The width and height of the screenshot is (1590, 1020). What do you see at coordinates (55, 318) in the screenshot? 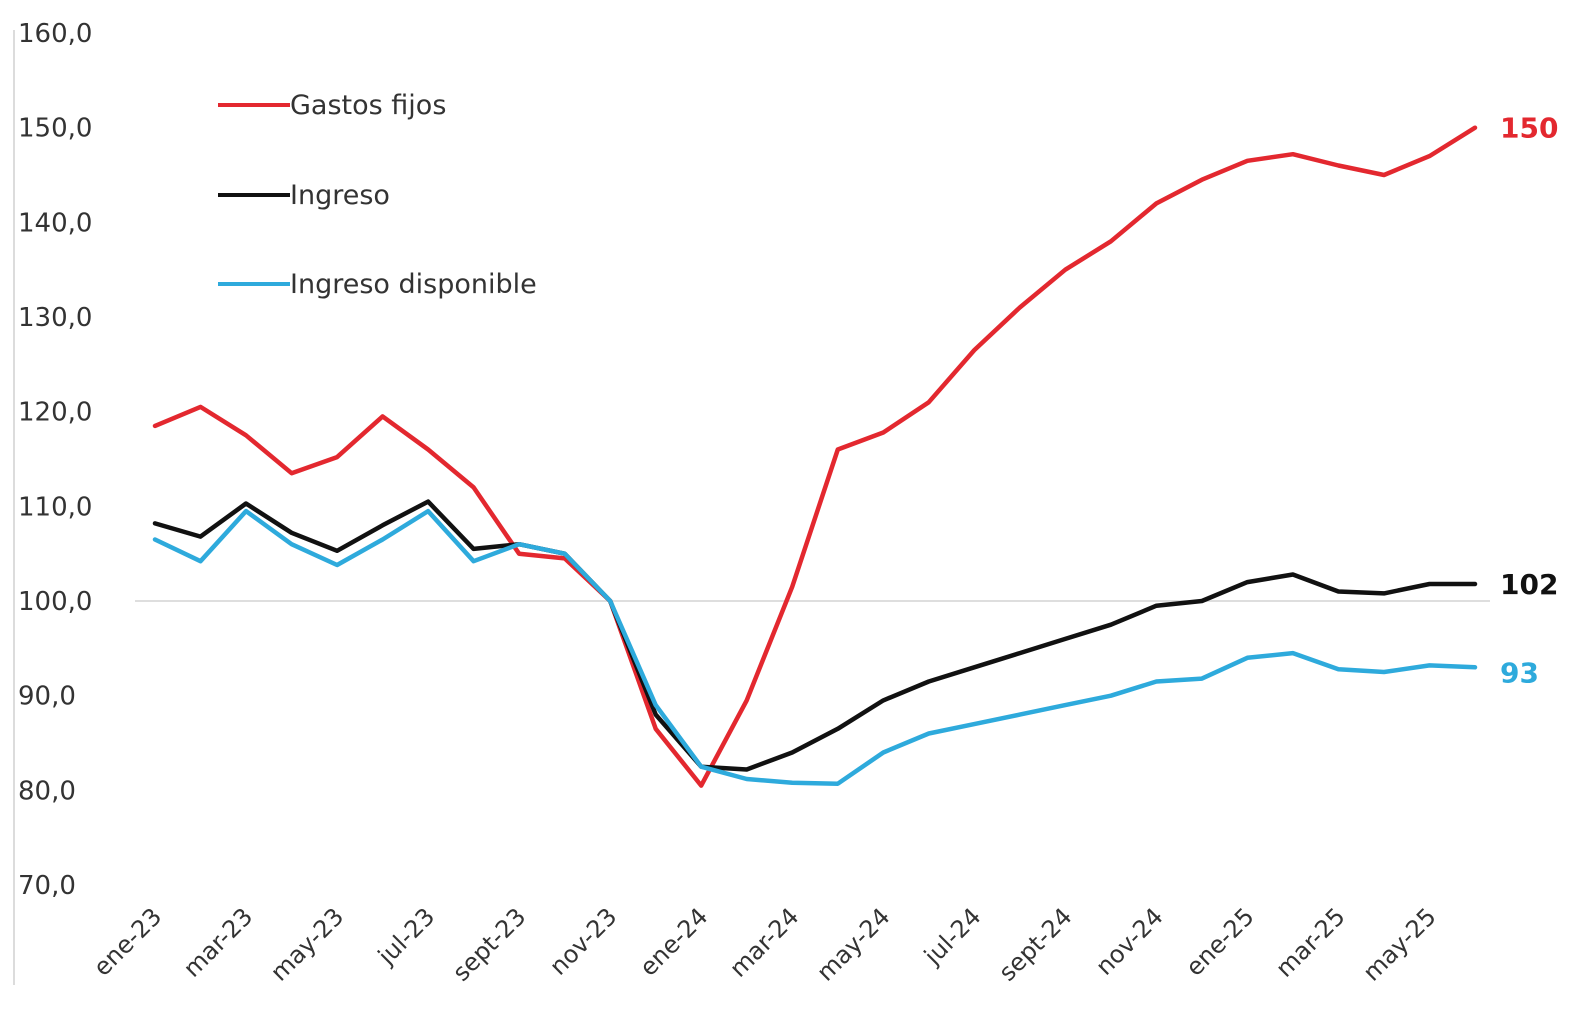
I see `y-tick-label: 130,0` at bounding box center [55, 318].